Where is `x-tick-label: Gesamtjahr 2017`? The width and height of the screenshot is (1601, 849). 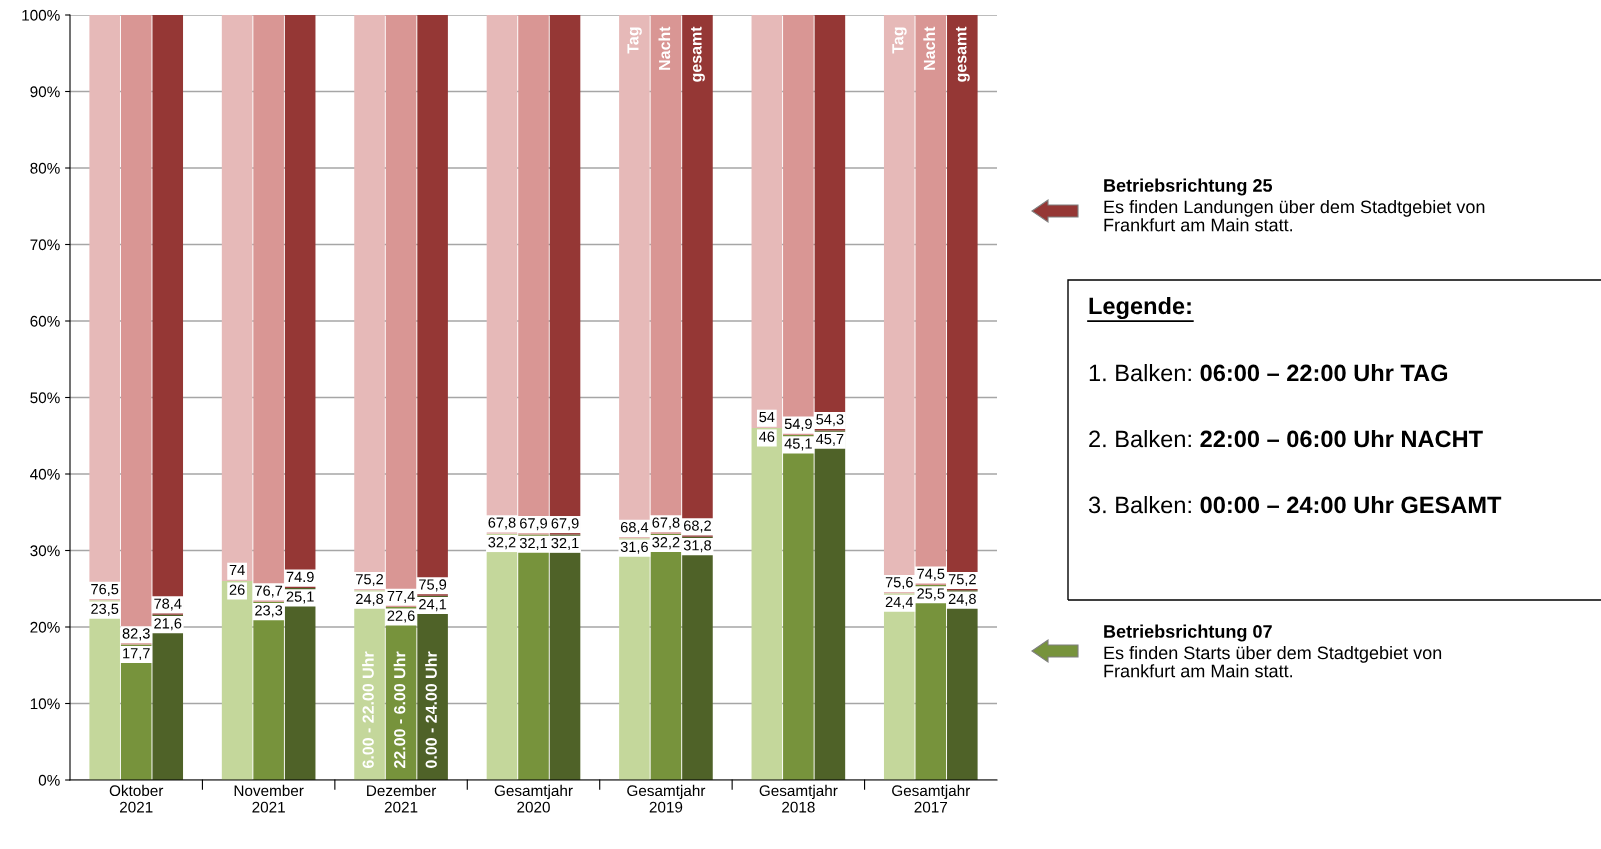
x-tick-label: Gesamtjahr 2017 is located at coordinates (931, 798).